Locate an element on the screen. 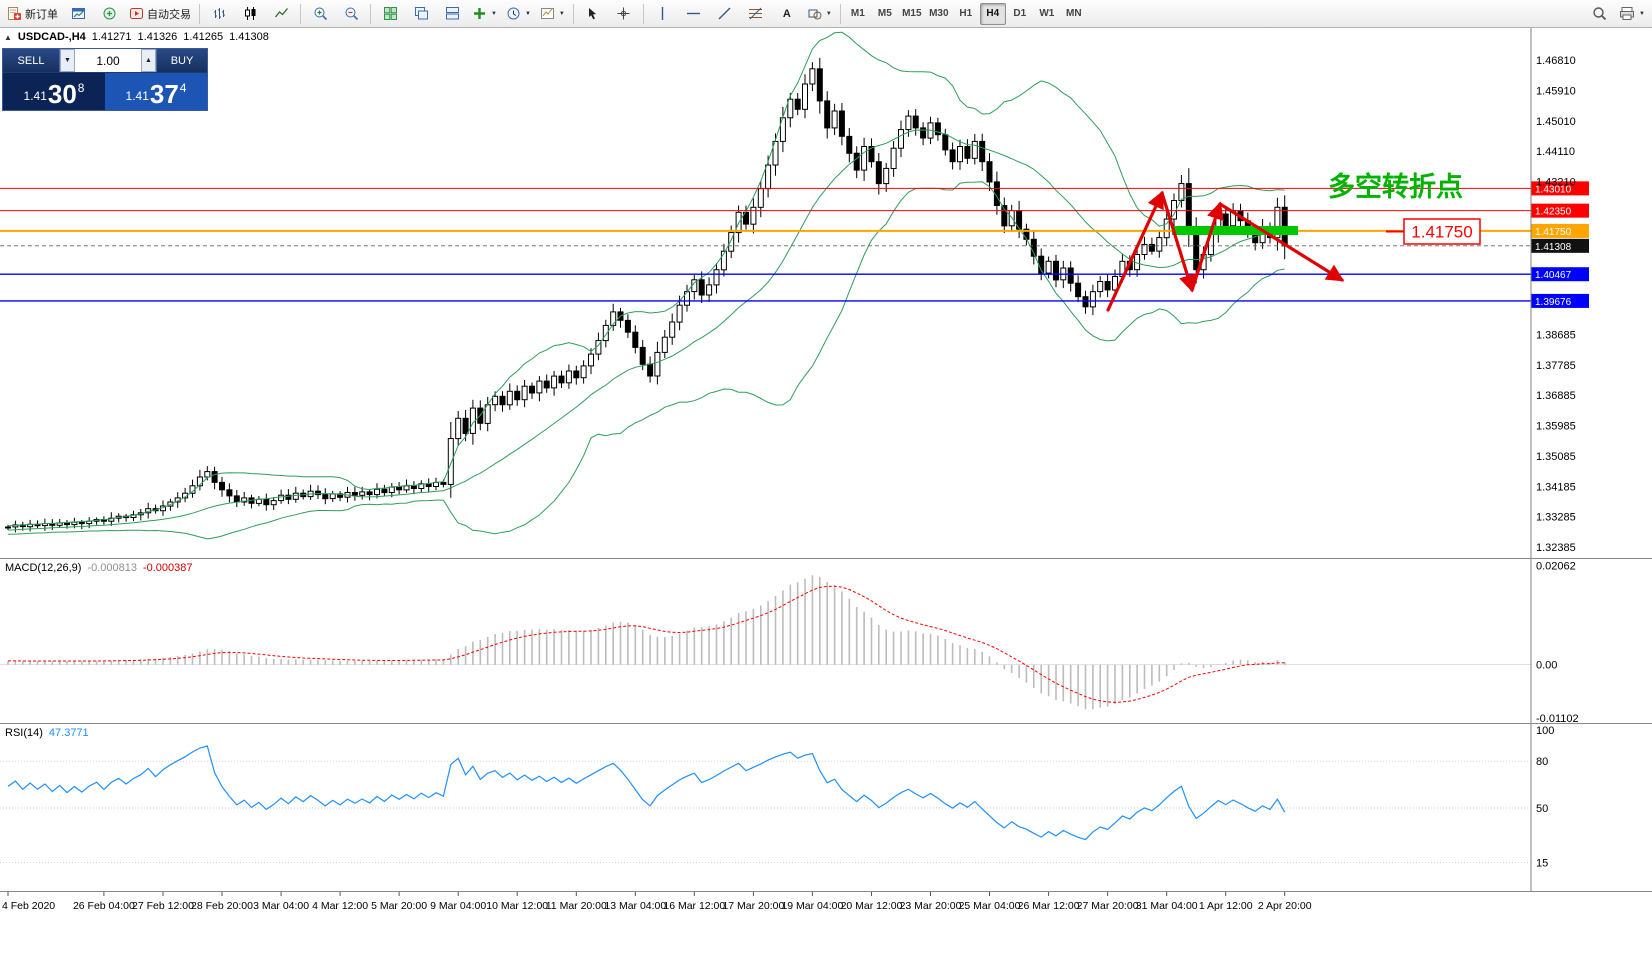  svg-text: 1.44110 is located at coordinates (1555, 152).